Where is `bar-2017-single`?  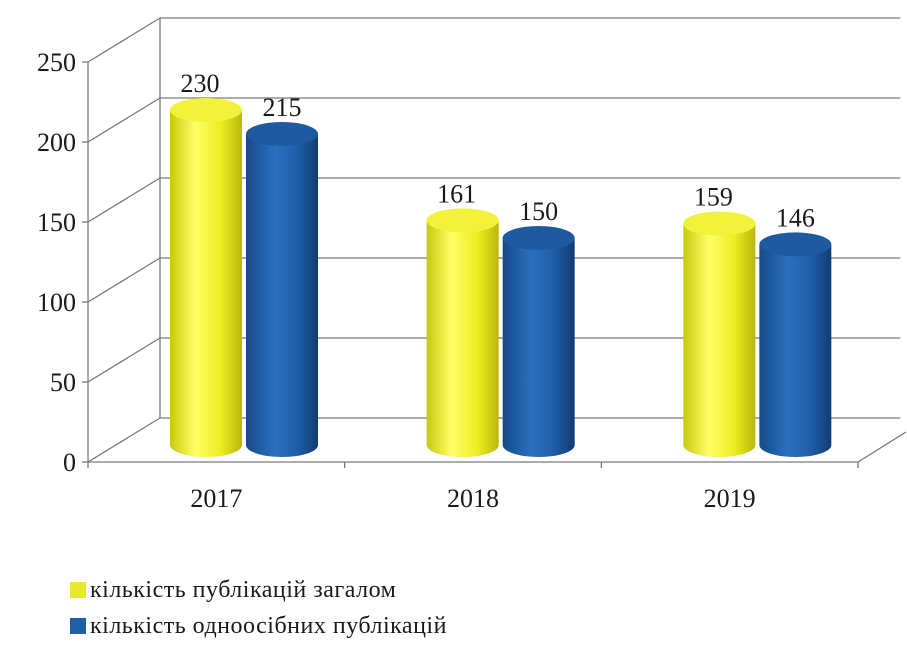
bar-2017-single is located at coordinates (282, 289).